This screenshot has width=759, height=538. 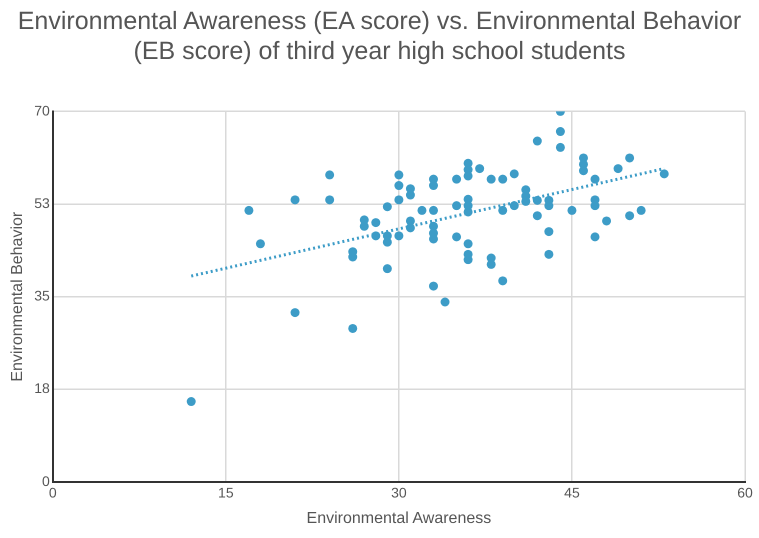 I want to click on x-tick-label: 30, so click(x=399, y=492).